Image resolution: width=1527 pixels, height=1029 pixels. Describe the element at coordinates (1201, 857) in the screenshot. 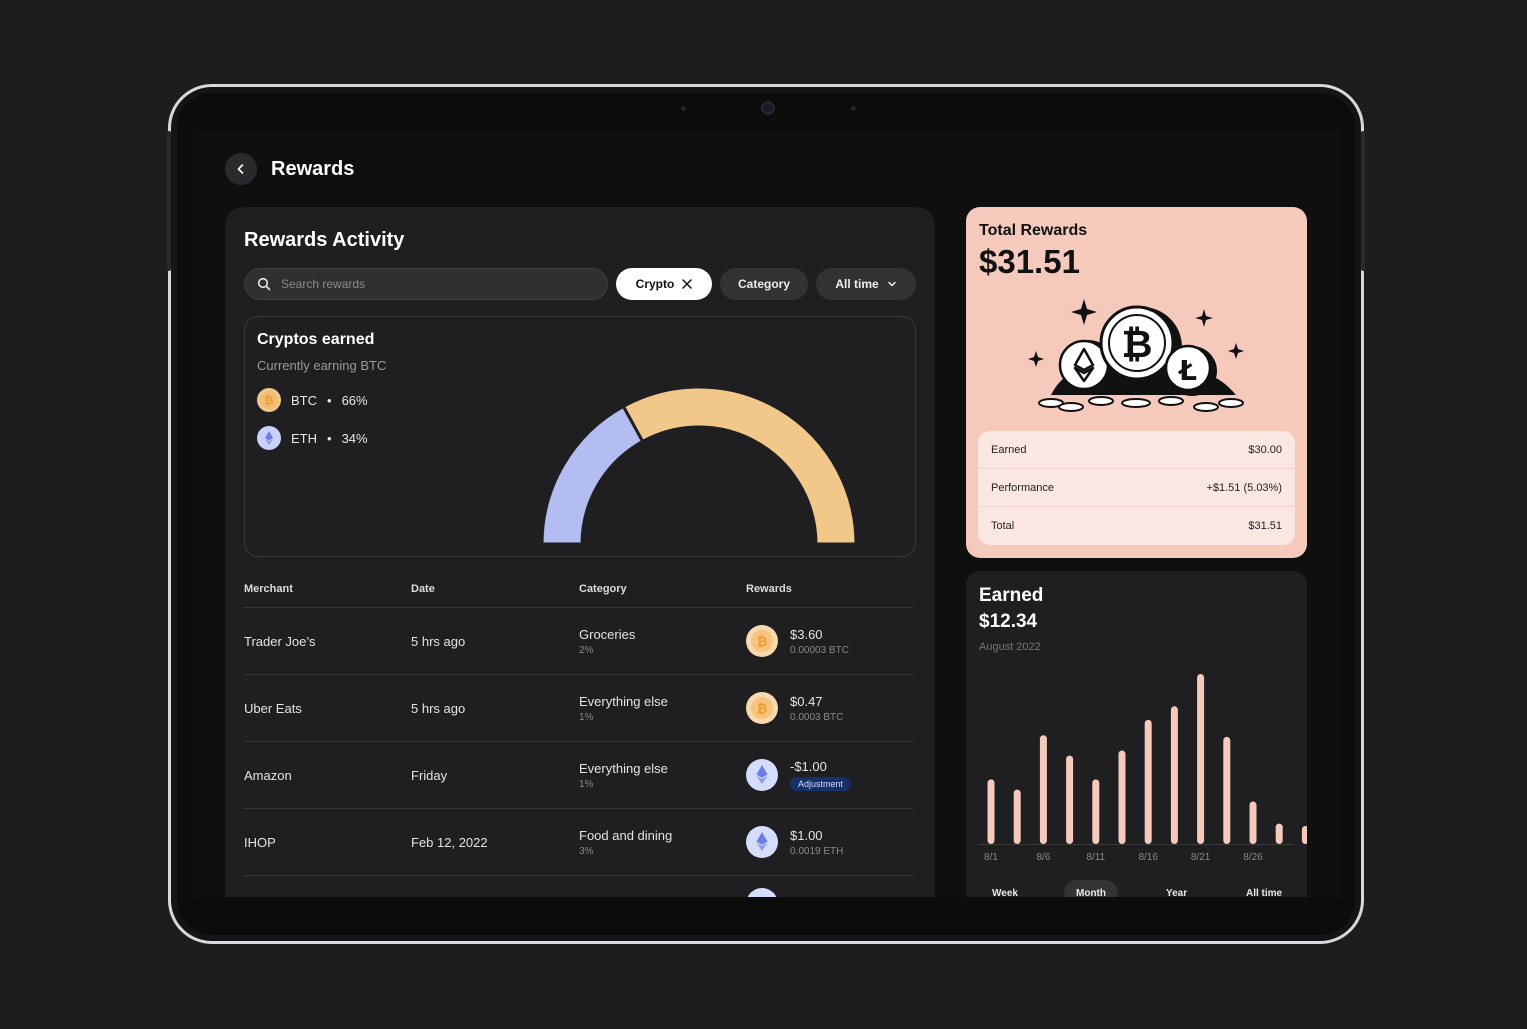

I see `chart-tick-label: 8/21` at that location.